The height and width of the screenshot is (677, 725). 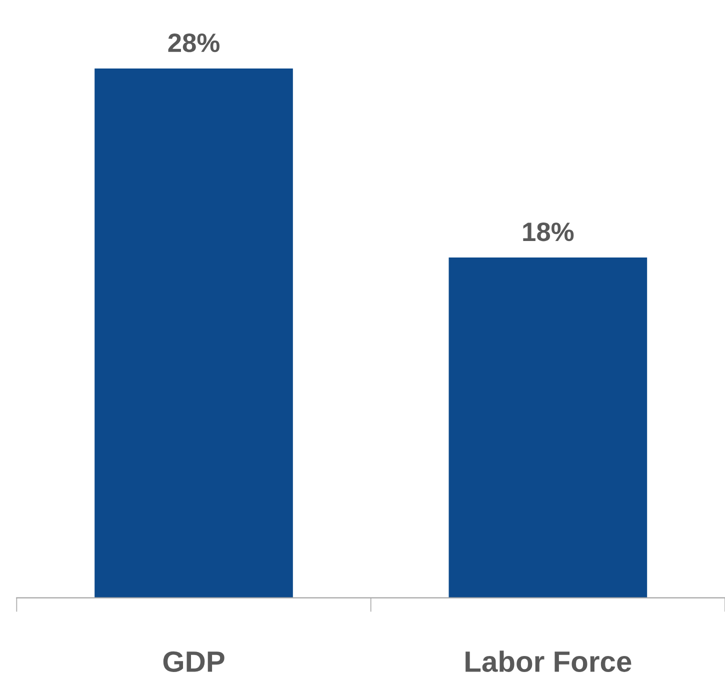 I want to click on x-tick-label: GDP, so click(x=193, y=661).